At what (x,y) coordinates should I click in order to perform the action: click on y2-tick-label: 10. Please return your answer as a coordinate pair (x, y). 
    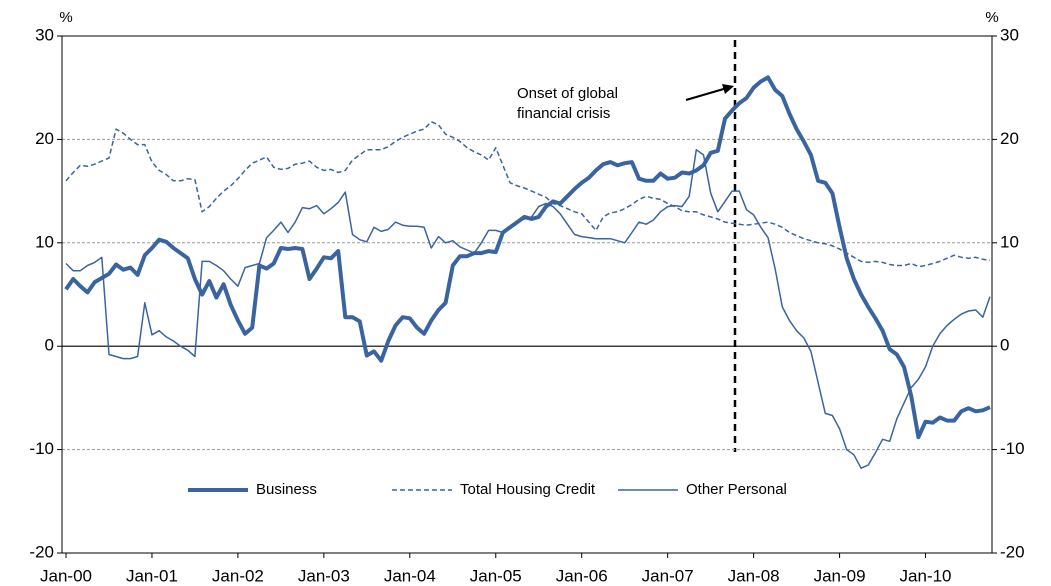
    Looking at the image, I should click on (1009, 241).